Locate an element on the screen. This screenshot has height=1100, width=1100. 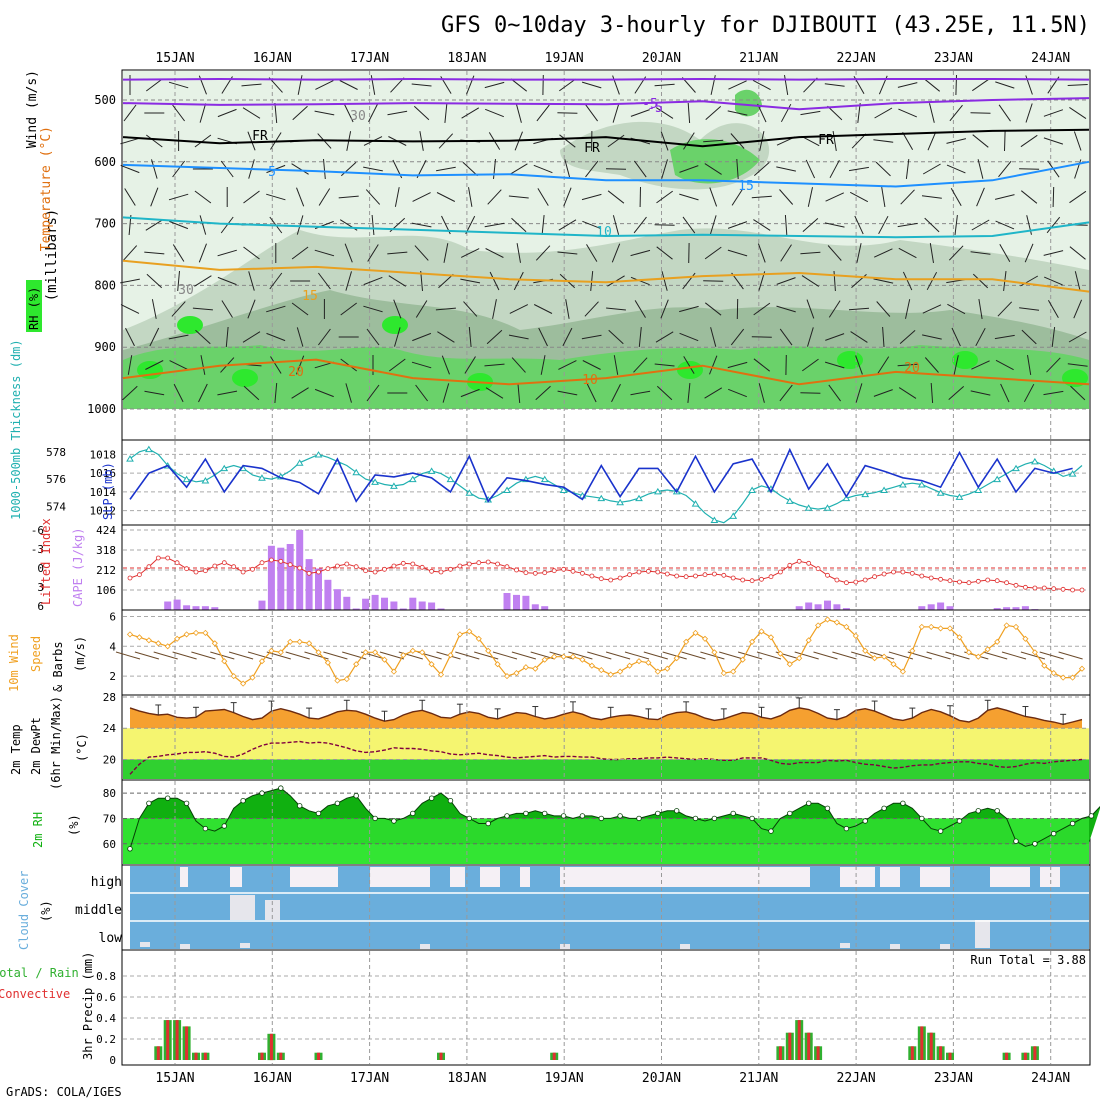
cool-band is located at coordinates (606, 769).